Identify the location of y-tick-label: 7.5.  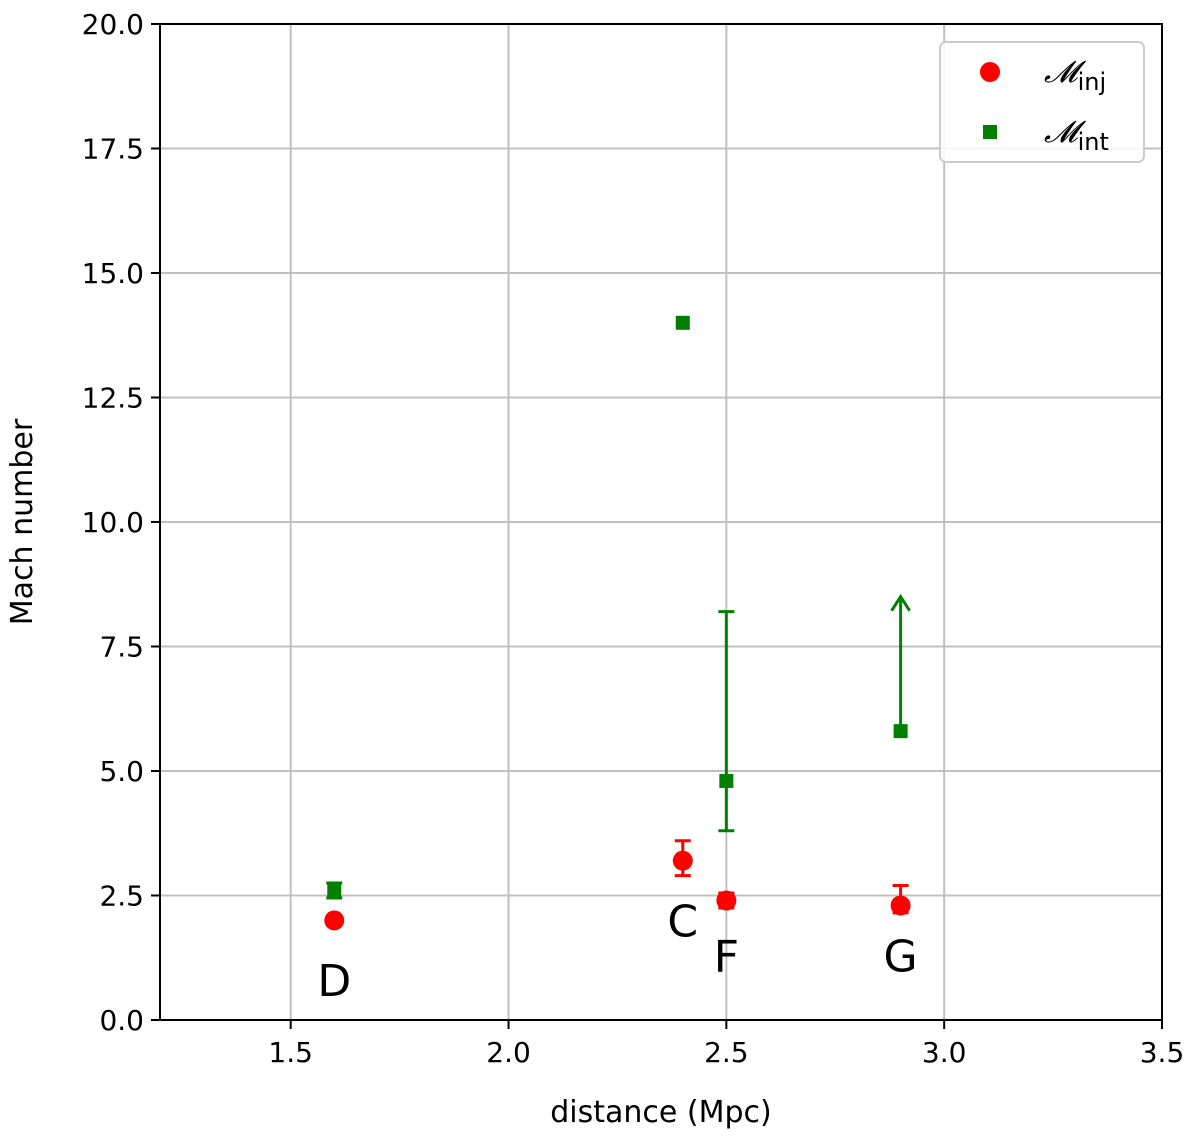
(121, 647).